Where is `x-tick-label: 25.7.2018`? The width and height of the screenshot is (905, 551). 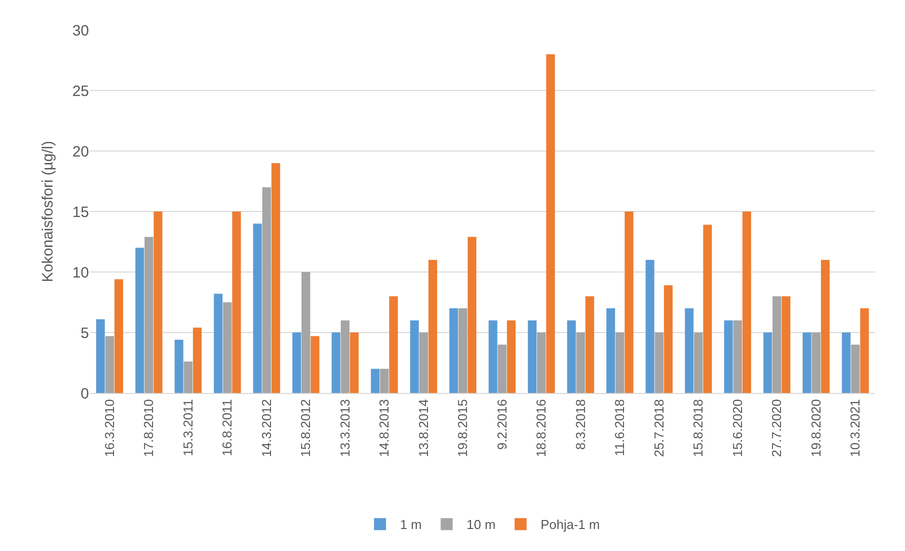 x-tick-label: 25.7.2018 is located at coordinates (658, 428).